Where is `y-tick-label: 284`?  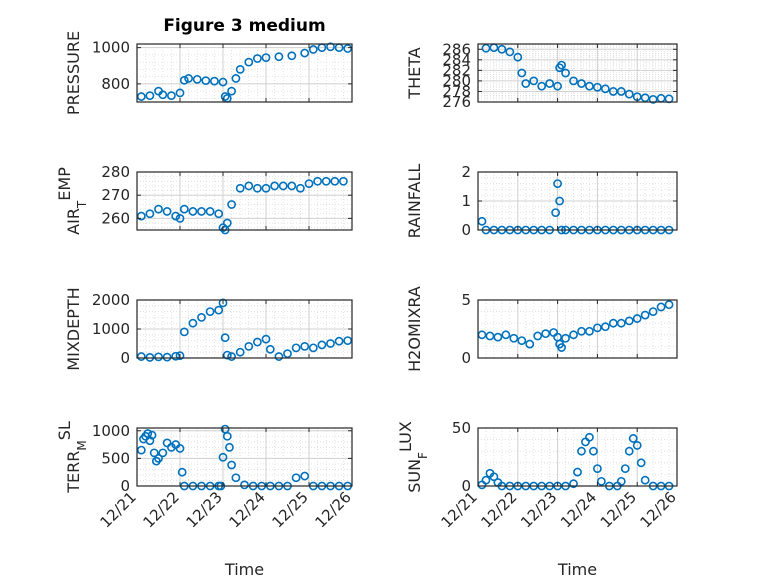
y-tick-label: 284 is located at coordinates (456, 60).